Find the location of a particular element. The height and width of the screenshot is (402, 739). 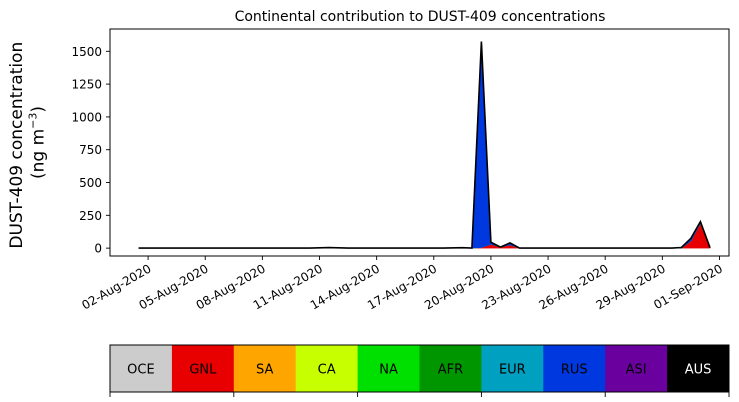

legend-label-aus: AUS is located at coordinates (698, 370).